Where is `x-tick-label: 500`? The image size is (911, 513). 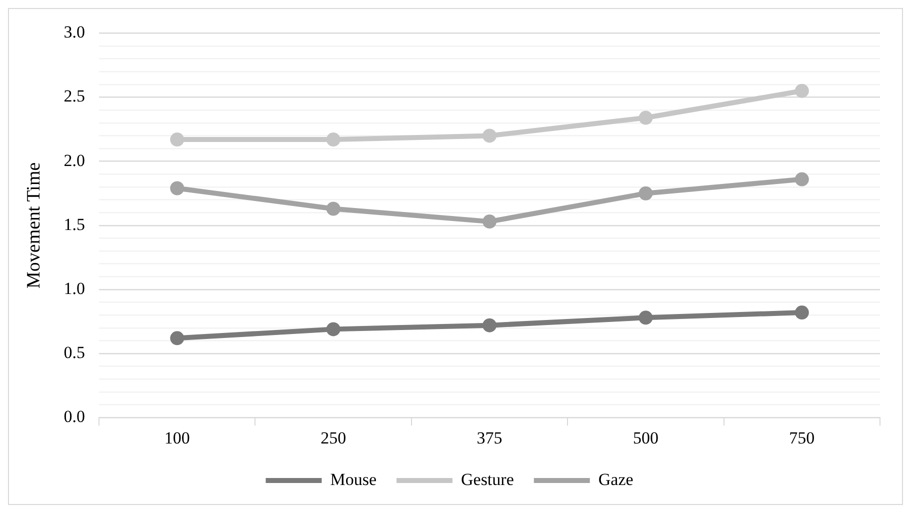 x-tick-label: 500 is located at coordinates (645, 438).